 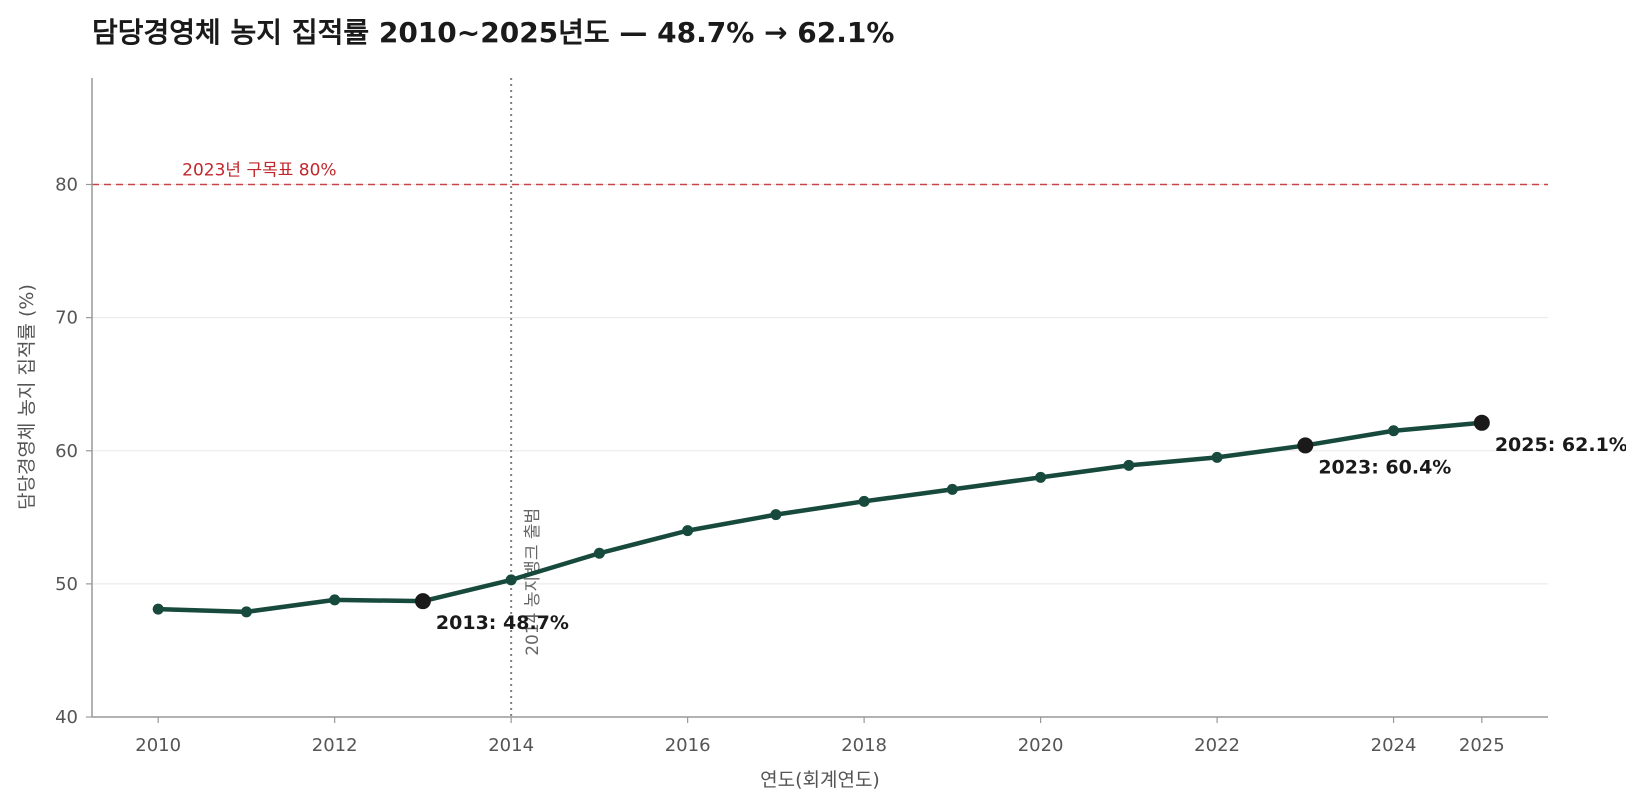 What do you see at coordinates (776, 515) in the screenshot?
I see `data-point-2017` at bounding box center [776, 515].